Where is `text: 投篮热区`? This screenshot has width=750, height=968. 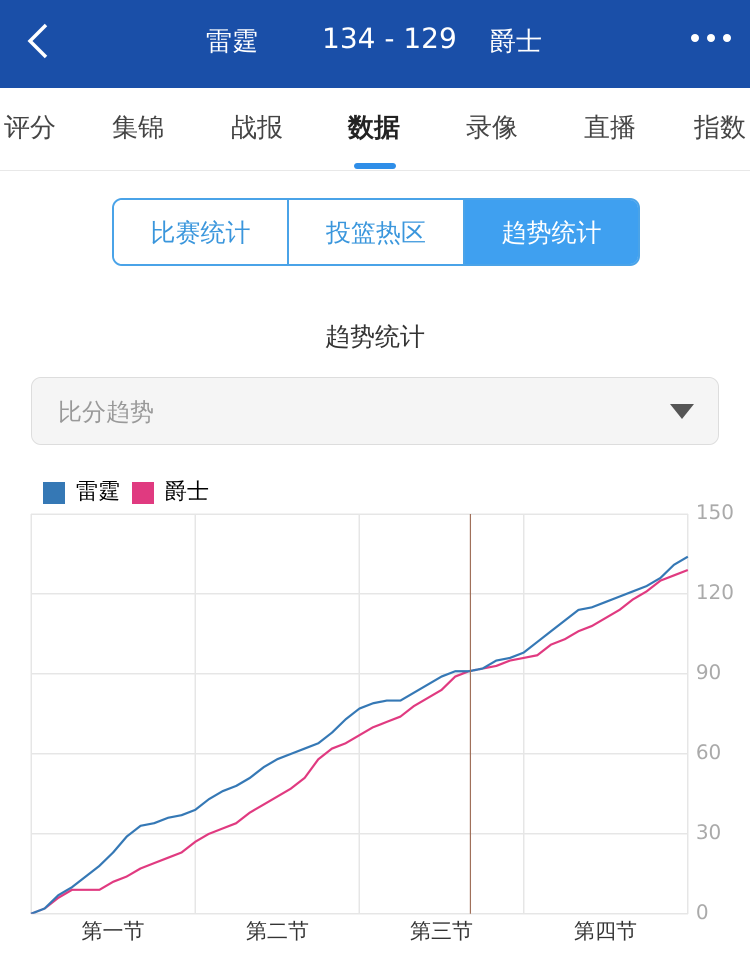
text: 投篮热区 is located at coordinates (375, 232).